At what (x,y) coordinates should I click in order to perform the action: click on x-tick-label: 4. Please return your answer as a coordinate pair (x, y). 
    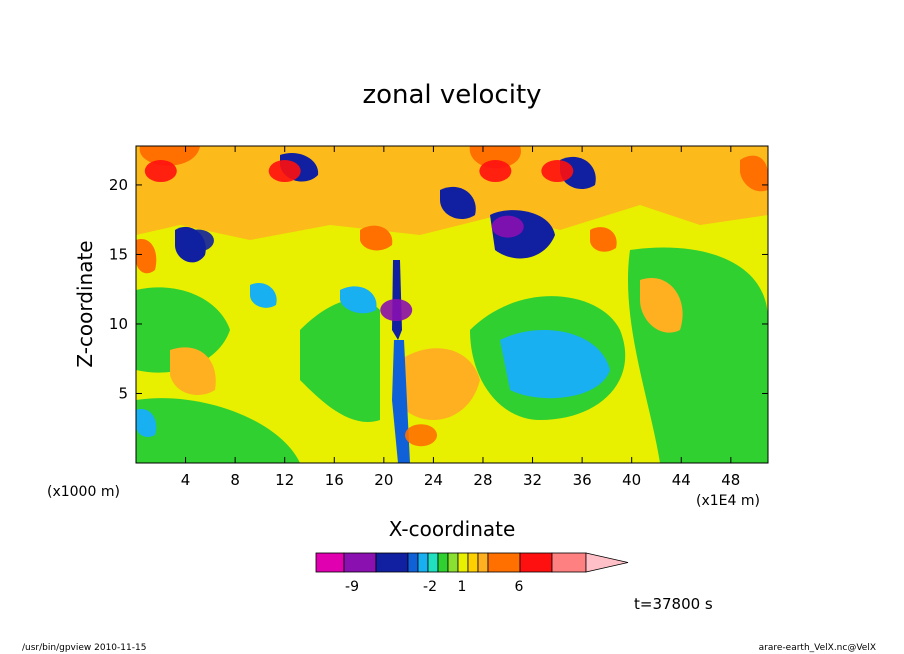
    Looking at the image, I should click on (186, 480).